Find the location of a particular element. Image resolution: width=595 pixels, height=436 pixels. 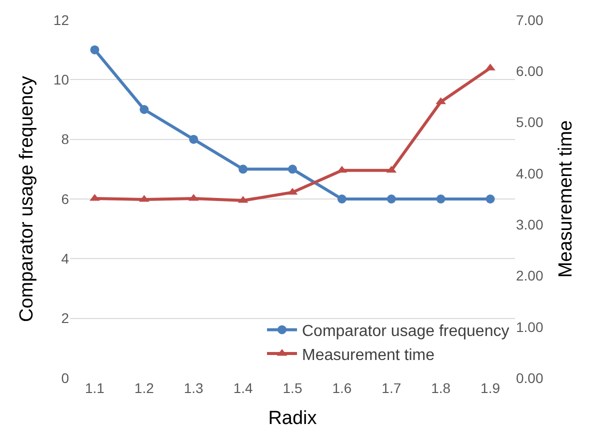

y-tick-label: 4 is located at coordinates (65, 258).